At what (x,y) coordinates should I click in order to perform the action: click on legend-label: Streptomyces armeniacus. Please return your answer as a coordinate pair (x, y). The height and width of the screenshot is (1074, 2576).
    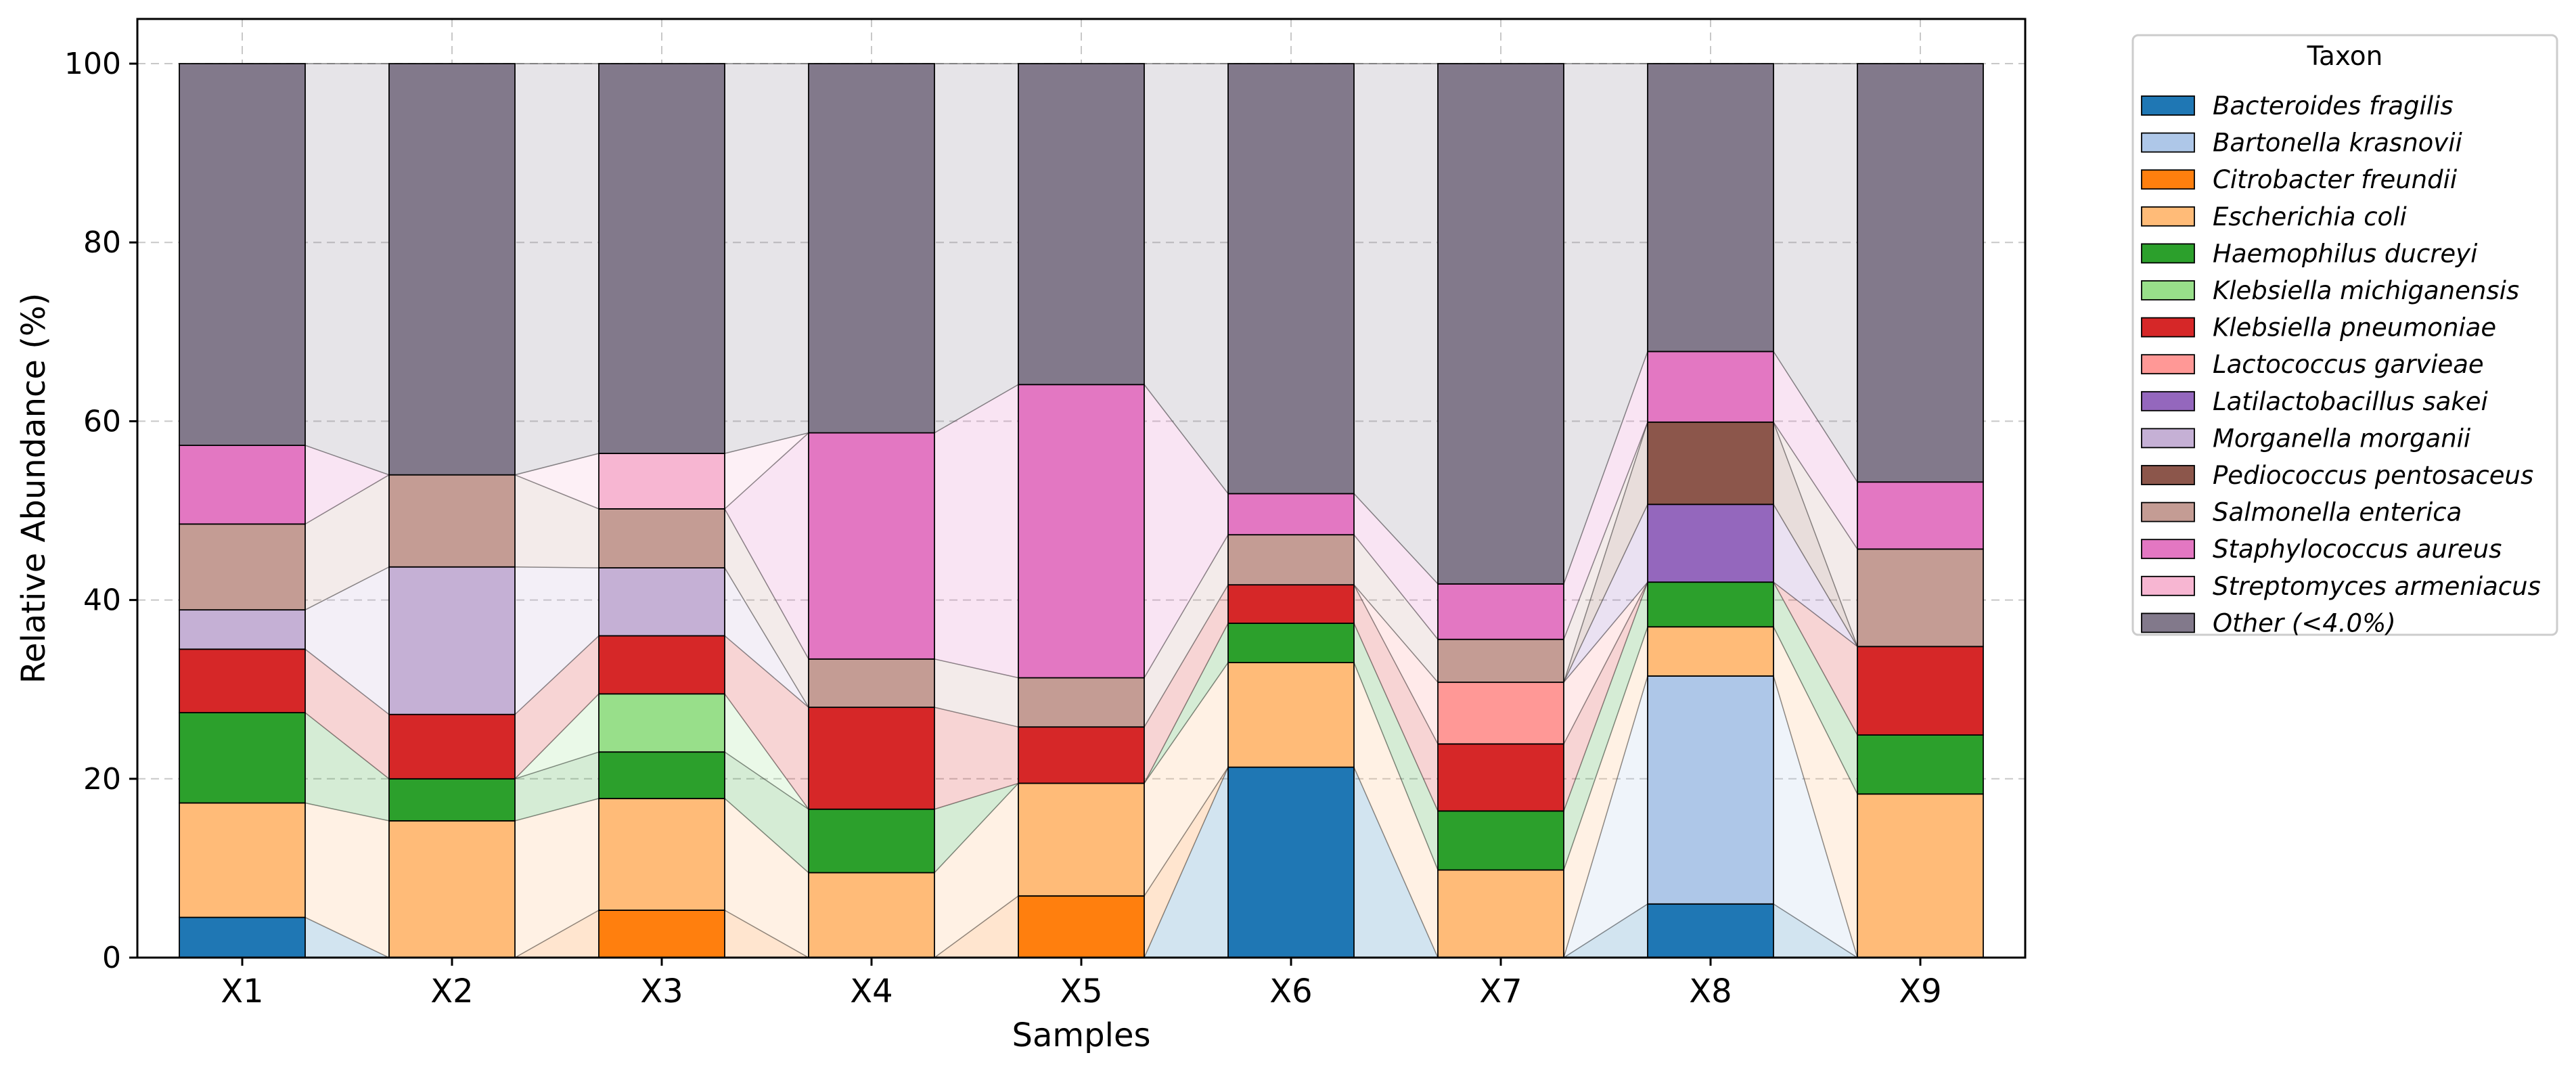
    Looking at the image, I should click on (2377, 587).